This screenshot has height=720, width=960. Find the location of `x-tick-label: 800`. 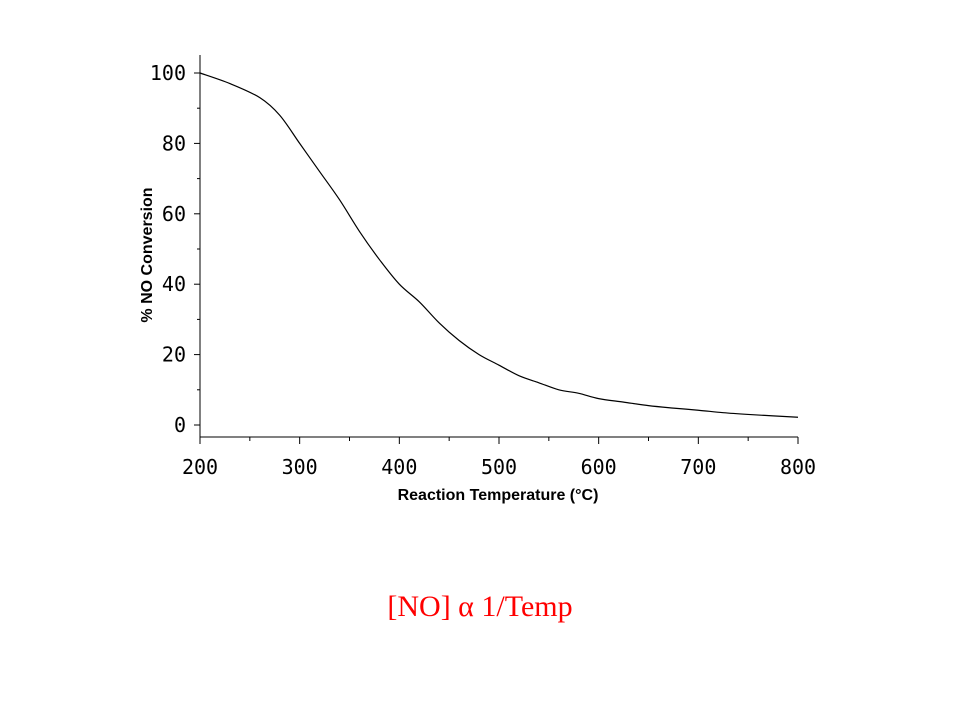

x-tick-label: 800 is located at coordinates (798, 467).